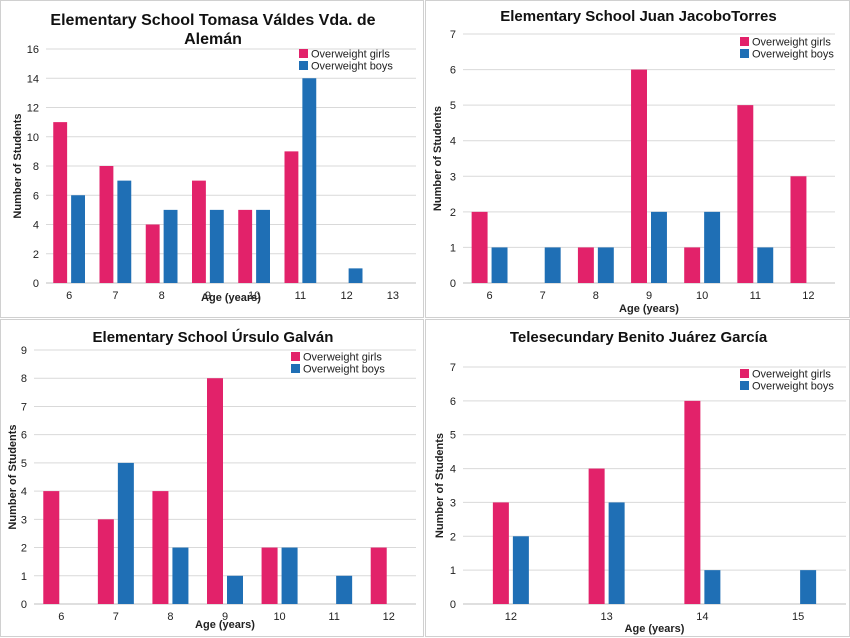  I want to click on y-tick-label: 12, so click(33, 109).